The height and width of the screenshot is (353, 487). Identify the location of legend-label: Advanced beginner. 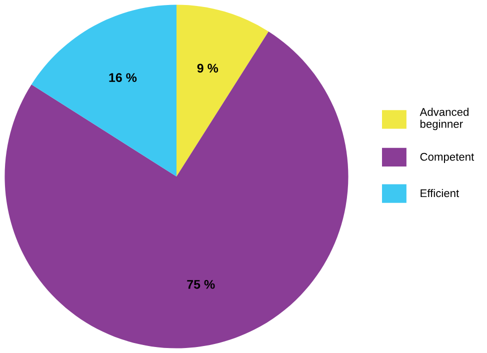
(444, 119).